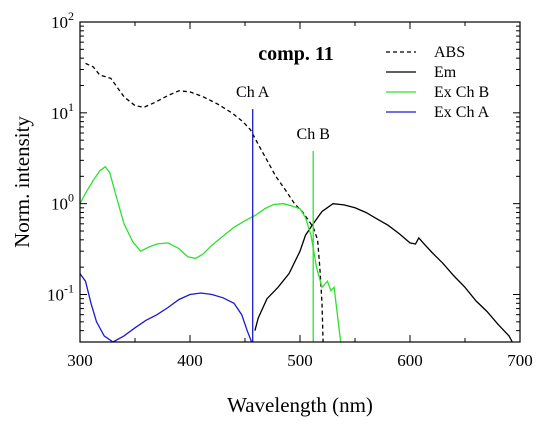 This screenshot has height=424, width=550. I want to click on legend-label-abs: ABS, so click(449, 52).